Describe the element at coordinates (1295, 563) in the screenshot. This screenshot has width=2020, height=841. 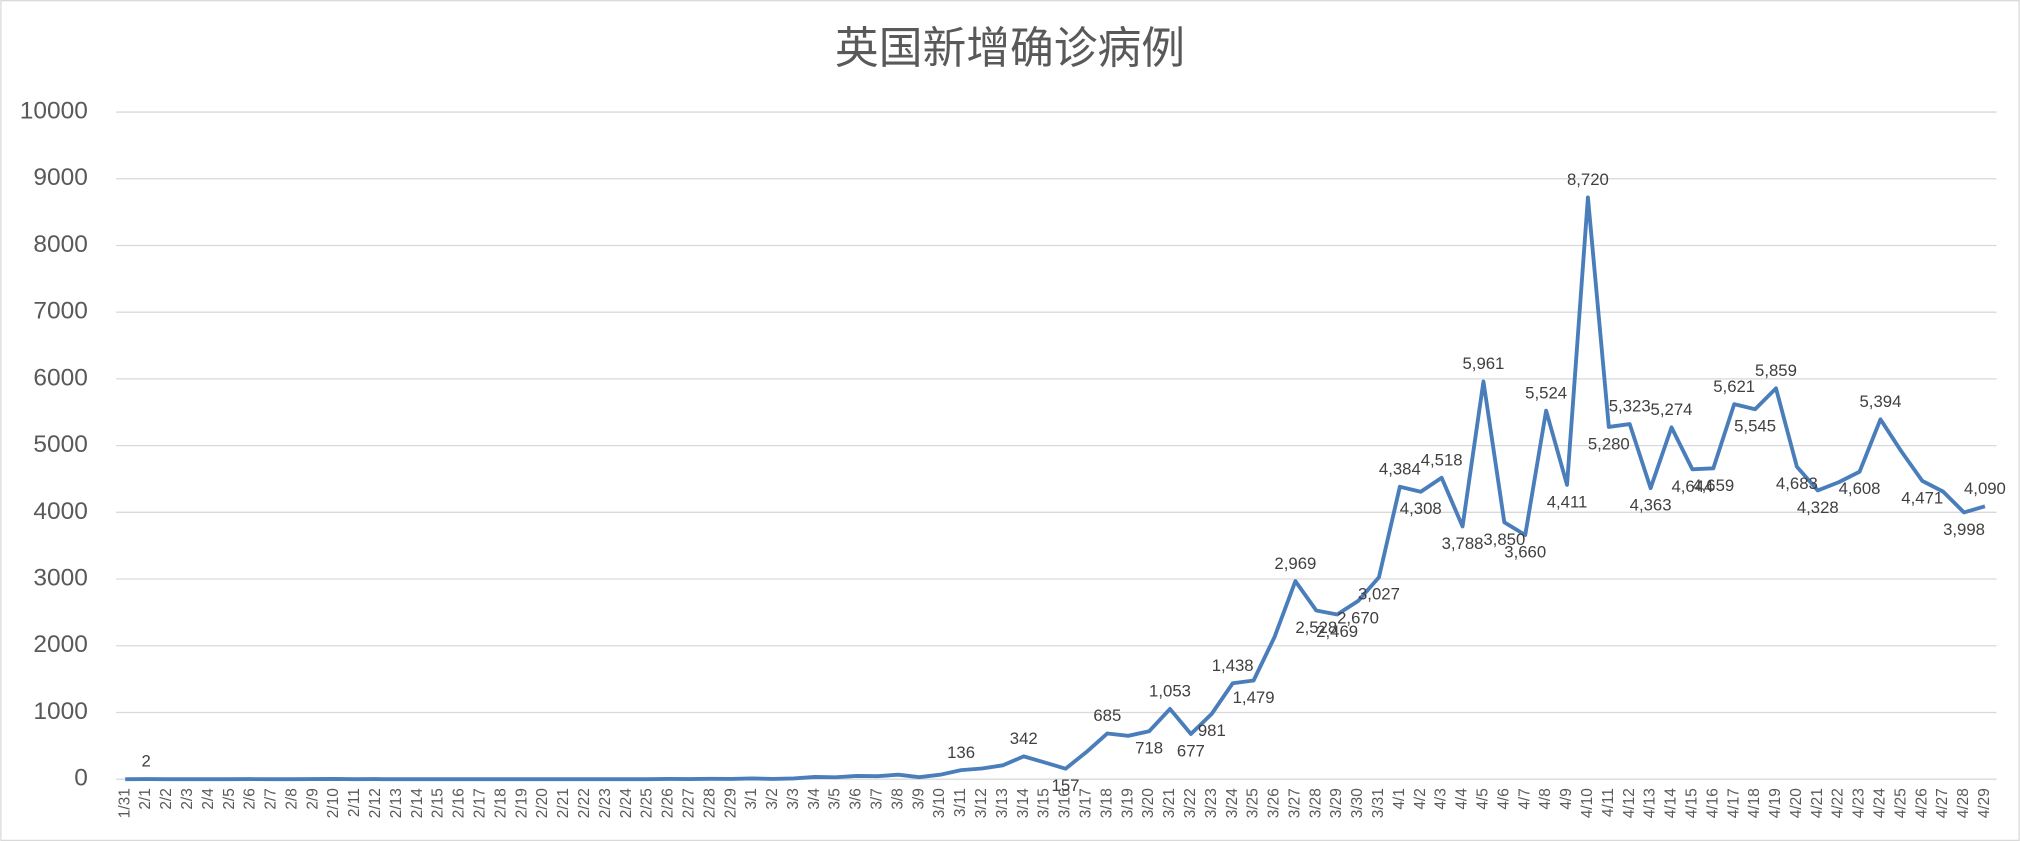
I see `data-label: 2,969` at that location.